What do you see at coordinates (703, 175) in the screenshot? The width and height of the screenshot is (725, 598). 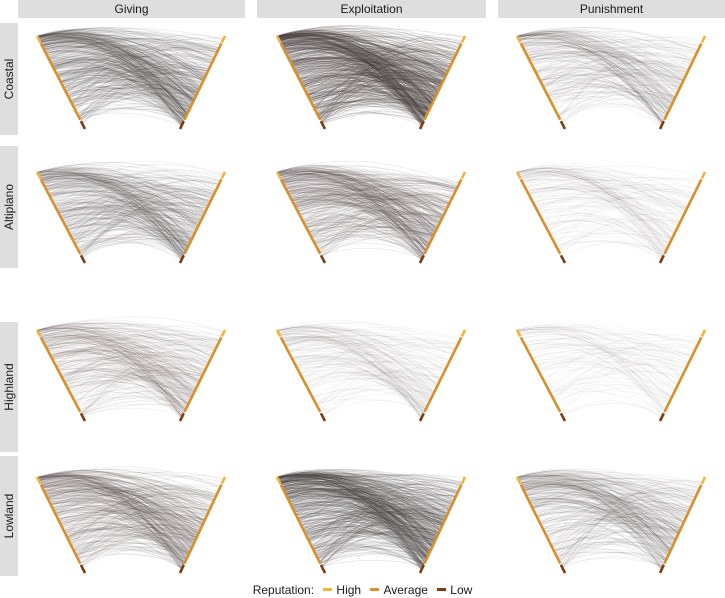 I see `right-axis-high` at bounding box center [703, 175].